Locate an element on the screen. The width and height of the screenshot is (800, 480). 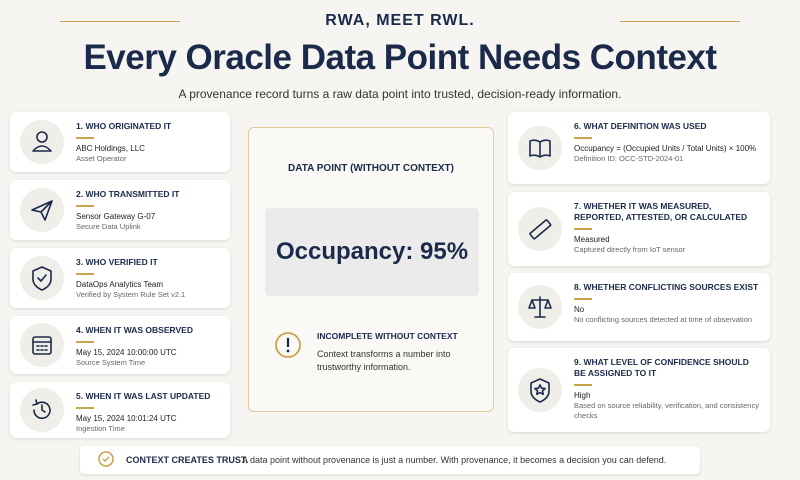
card-detail: Definition ID: OCC-STD-2024-01 is located at coordinates (629, 158).